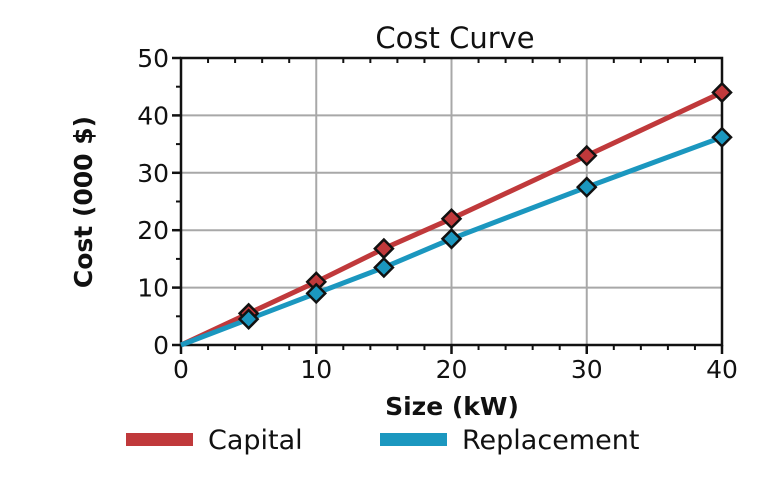 This screenshot has height=478, width=768. I want to click on x-tick-label: 20, so click(452, 369).